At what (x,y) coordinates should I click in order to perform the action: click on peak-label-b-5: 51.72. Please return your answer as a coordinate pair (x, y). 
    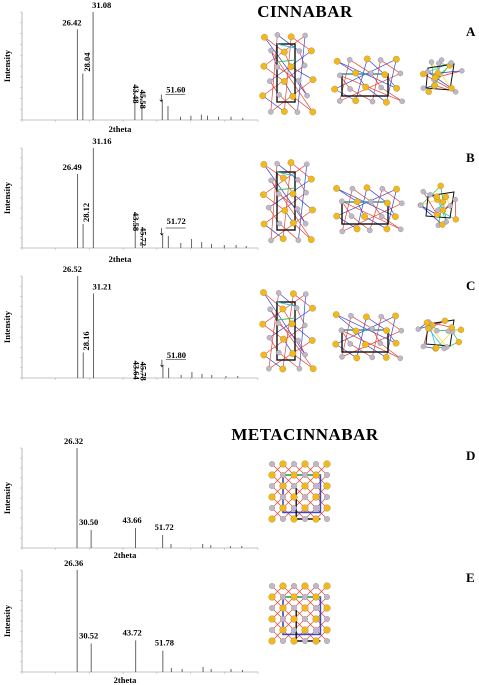
    Looking at the image, I should click on (176, 221).